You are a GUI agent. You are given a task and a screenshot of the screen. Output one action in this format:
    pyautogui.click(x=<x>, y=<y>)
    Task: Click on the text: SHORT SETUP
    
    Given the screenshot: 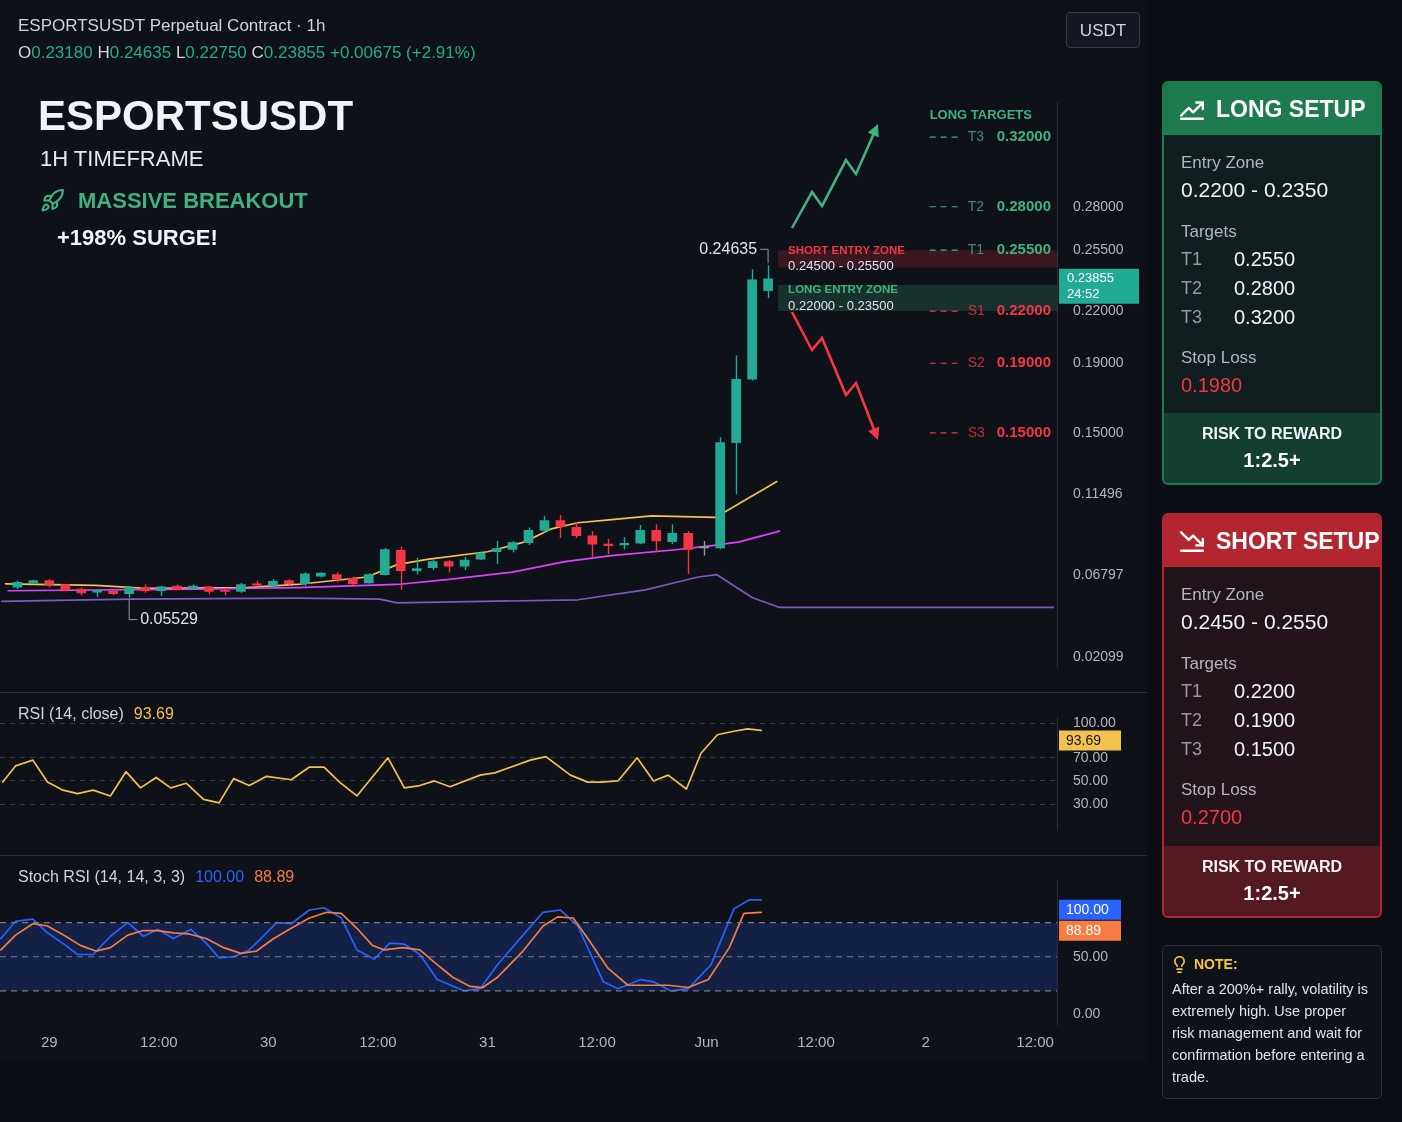 What is the action you would take?
    pyautogui.click(x=1298, y=541)
    